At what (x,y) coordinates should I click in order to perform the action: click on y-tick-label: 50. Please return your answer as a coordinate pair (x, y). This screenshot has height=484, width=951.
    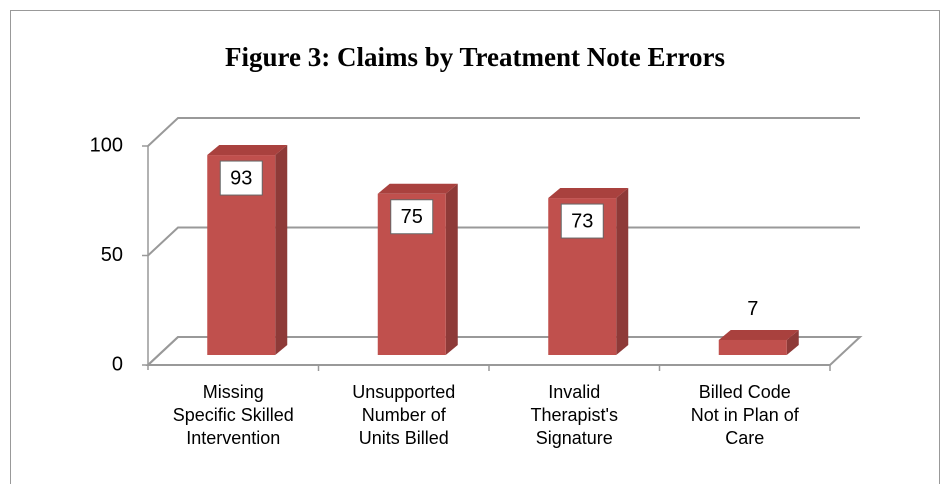
    Looking at the image, I should click on (112, 255).